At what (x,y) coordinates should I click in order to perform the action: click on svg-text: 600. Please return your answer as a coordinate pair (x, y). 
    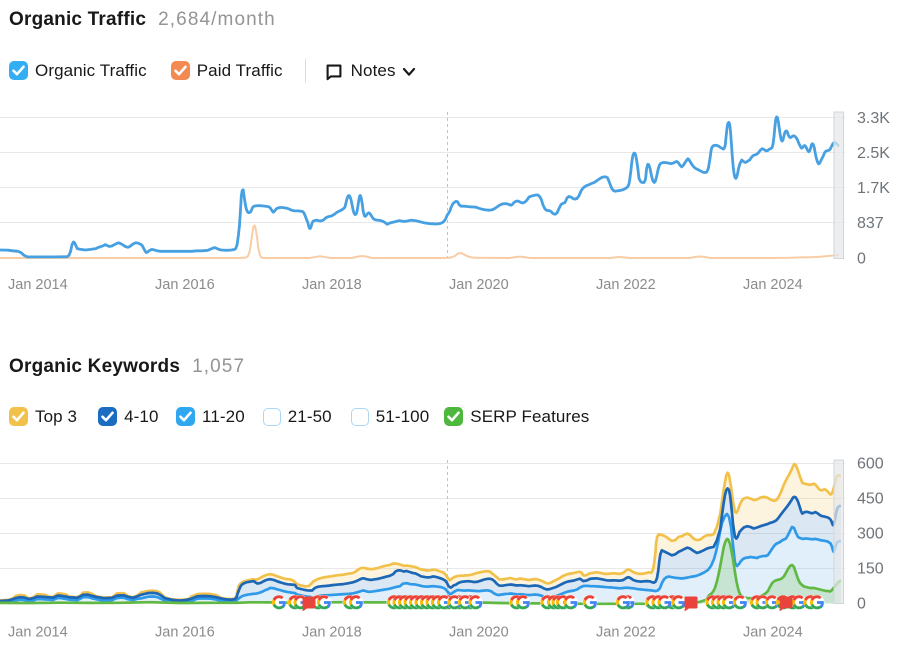
    Looking at the image, I should click on (870, 464).